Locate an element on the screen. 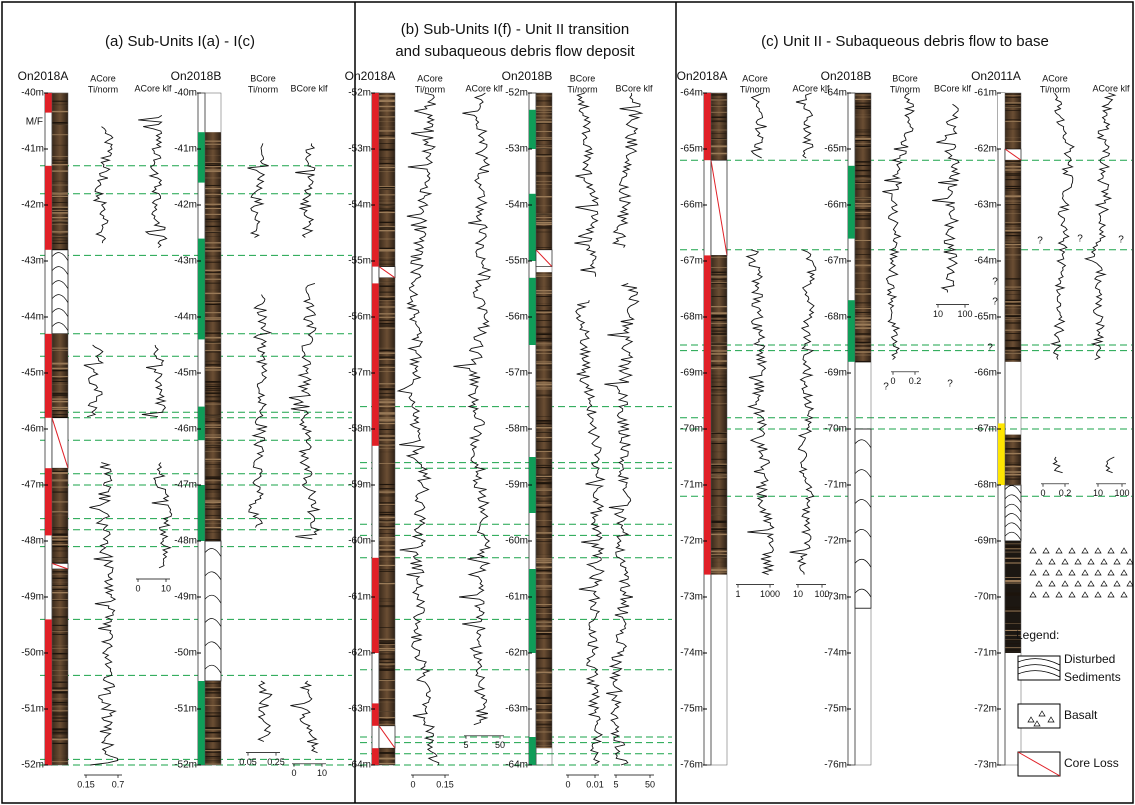  depth-label: -69m is located at coordinates (985, 541).